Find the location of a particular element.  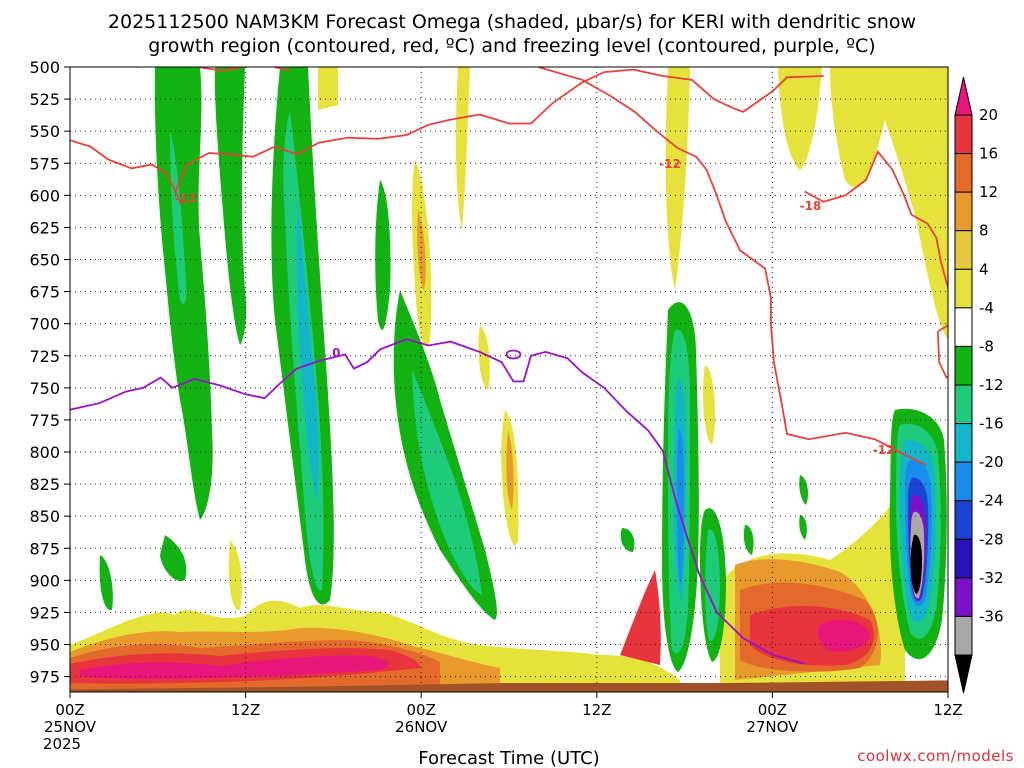

shade-blue-col6 is located at coordinates (680, 507).